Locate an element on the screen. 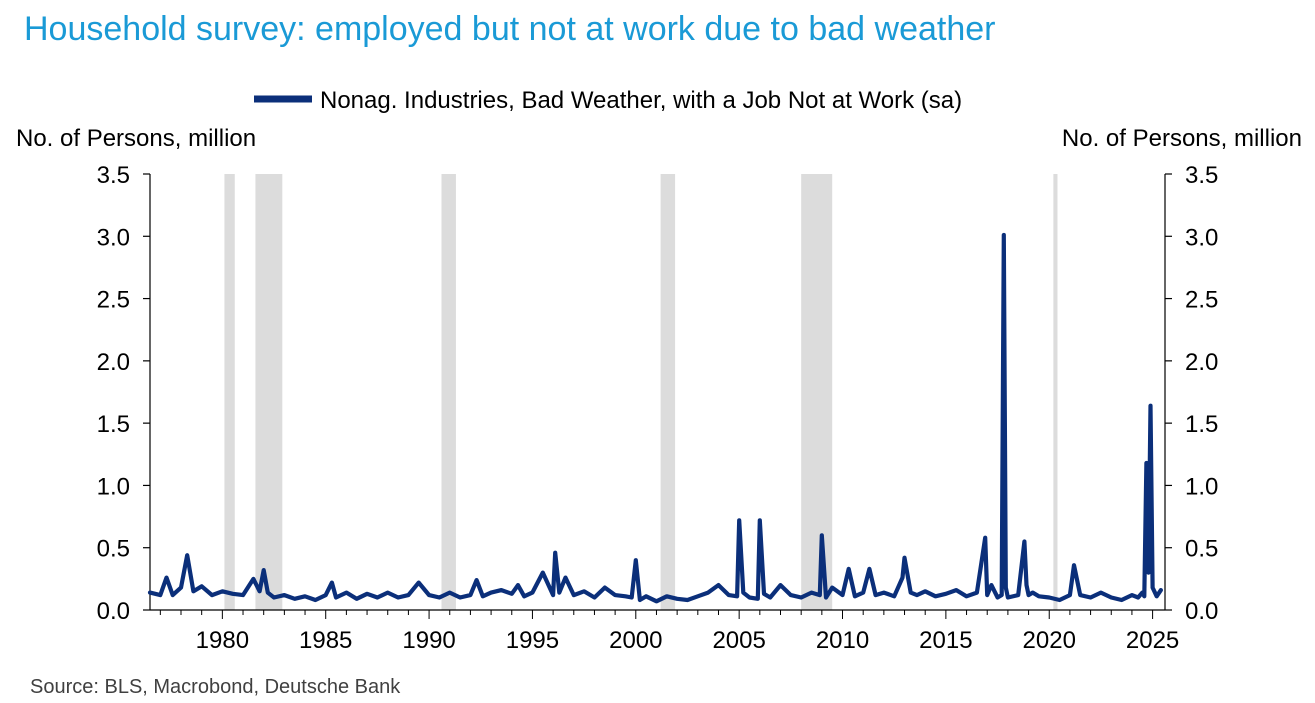 The image size is (1315, 703). x-tick-labels: 1980 1985 1990 1995 2000 2005 2010 2015 2020 2025 is located at coordinates (688, 640).